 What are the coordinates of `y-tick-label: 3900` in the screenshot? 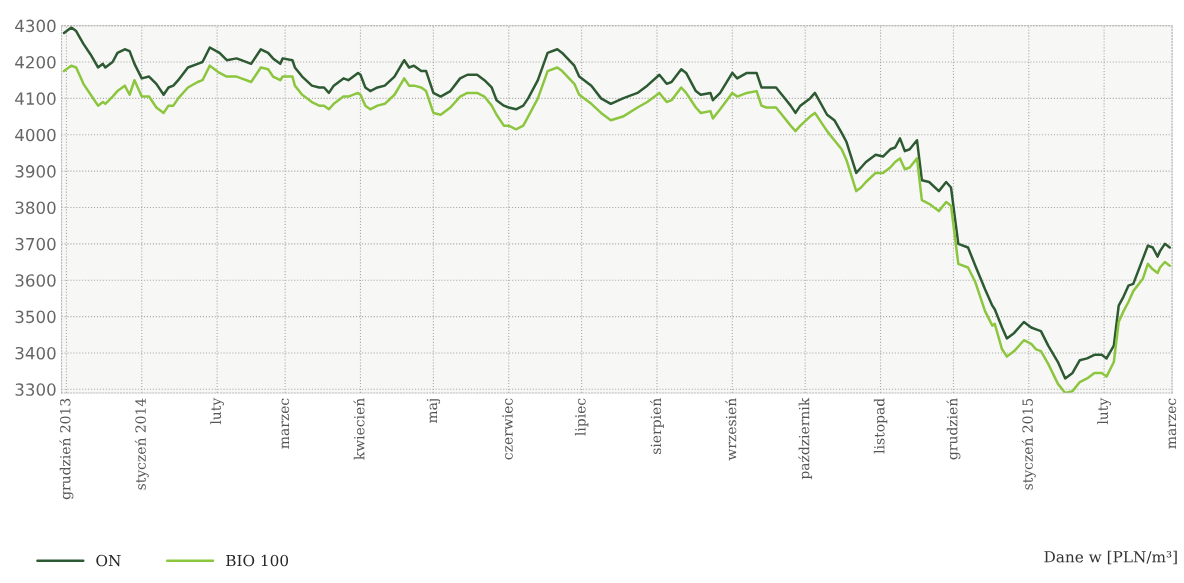 It's located at (35, 171).